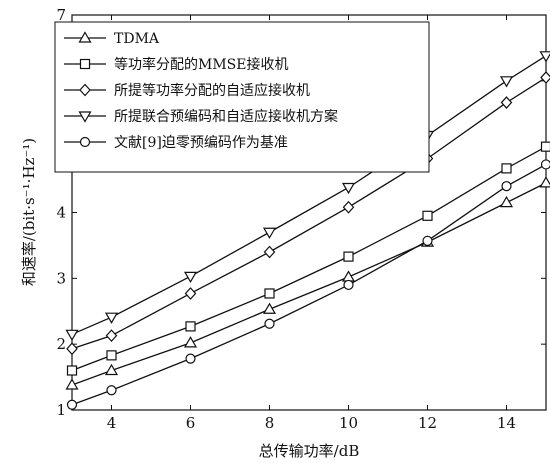  I want to click on legend-label: TDMA, so click(137, 39).